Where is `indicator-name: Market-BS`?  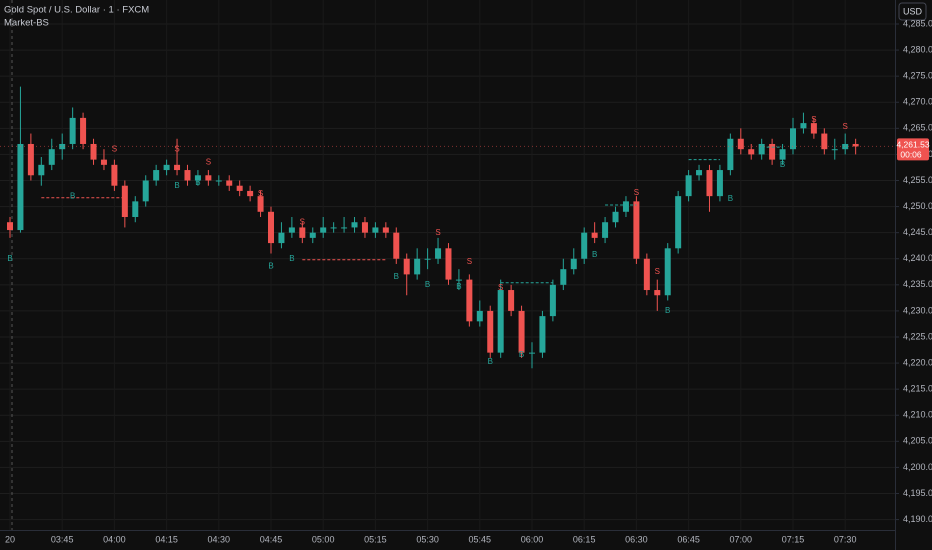 indicator-name: Market-BS is located at coordinates (26, 23).